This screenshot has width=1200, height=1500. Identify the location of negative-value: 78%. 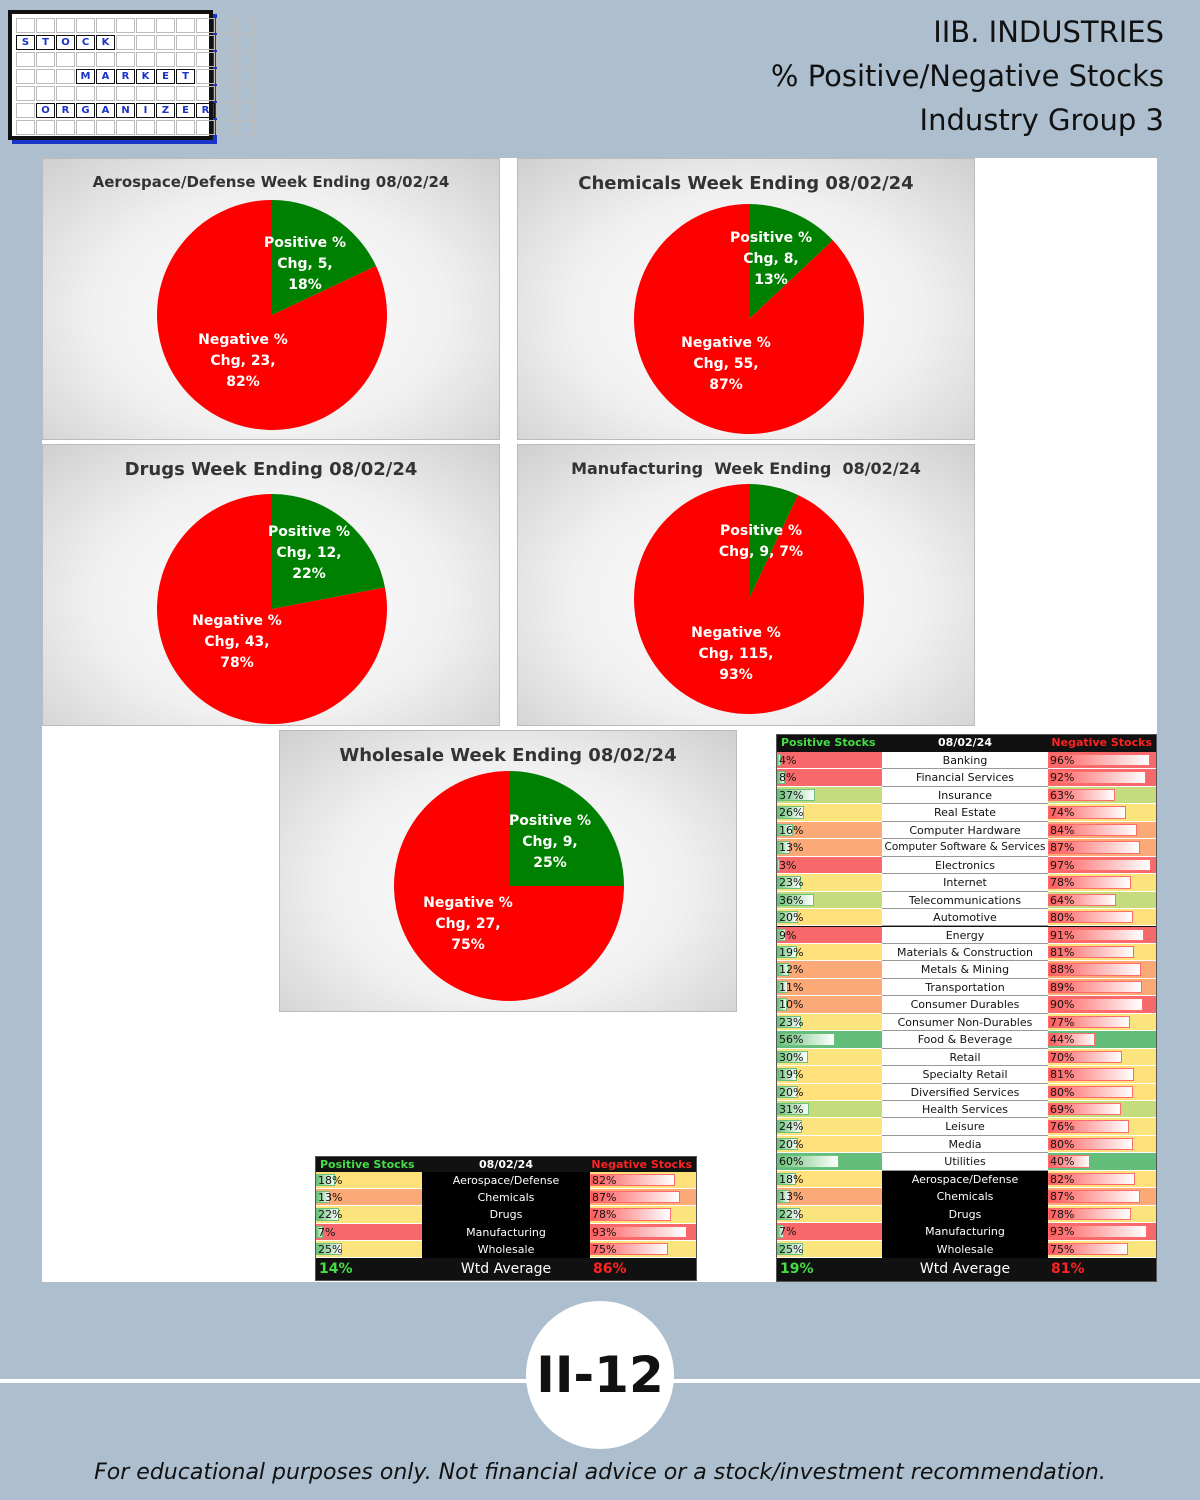
(604, 1215).